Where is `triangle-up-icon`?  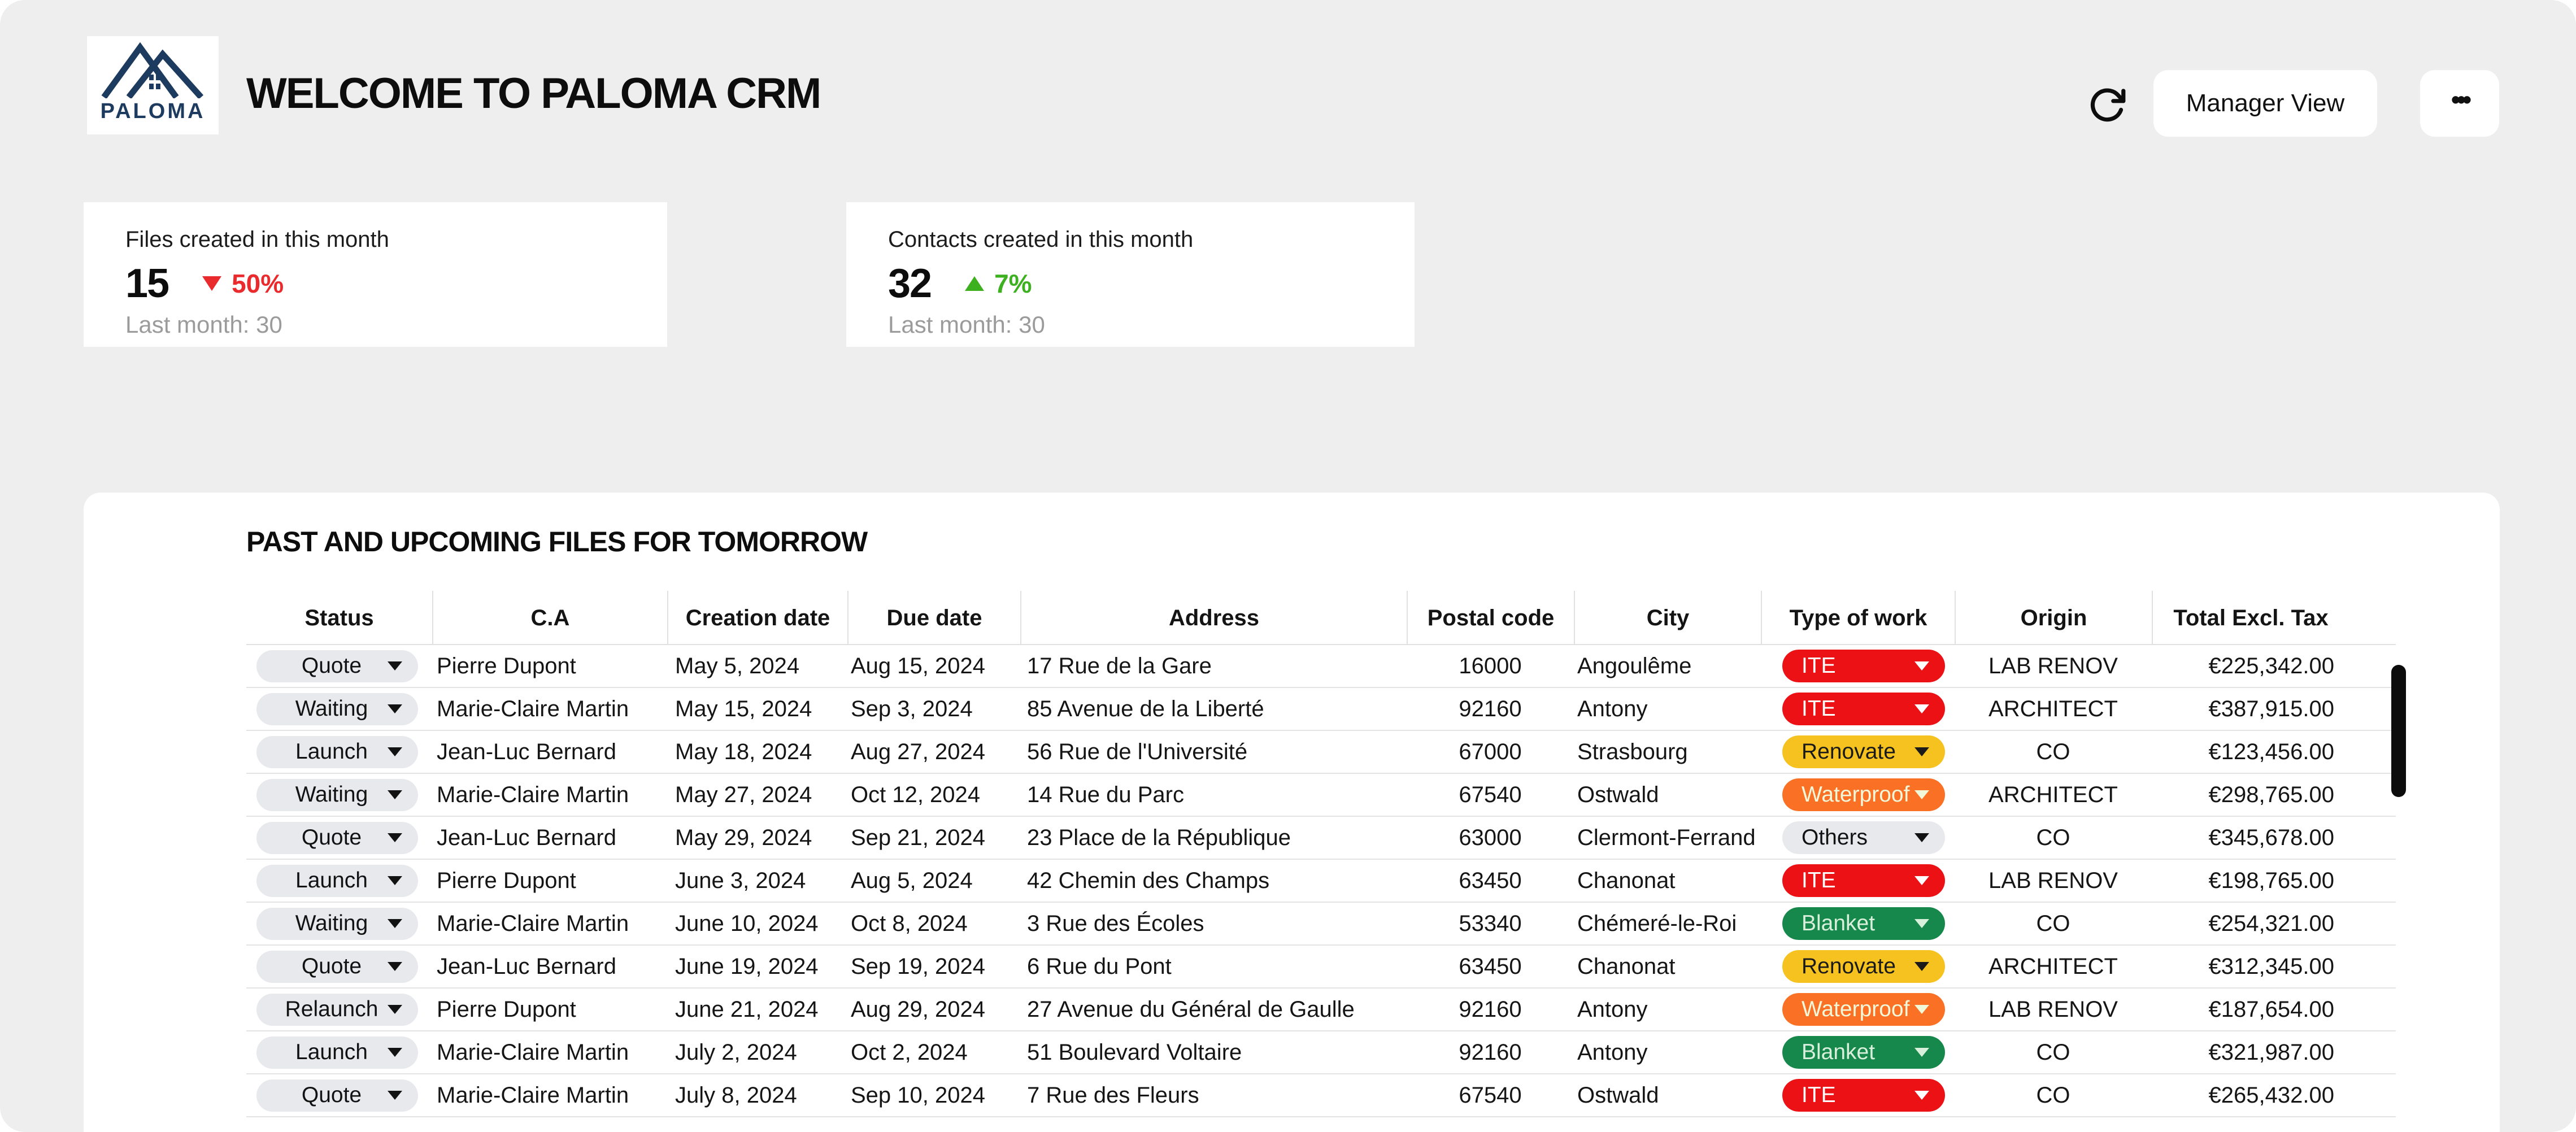
triangle-up-icon is located at coordinates (975, 283).